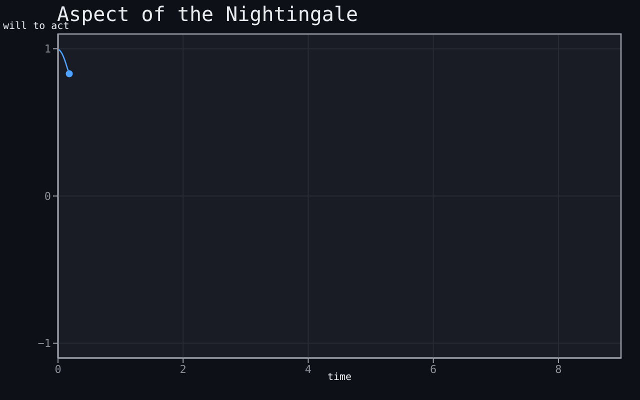 The image size is (640, 400). I want to click on x-tick-label: 4, so click(308, 369).